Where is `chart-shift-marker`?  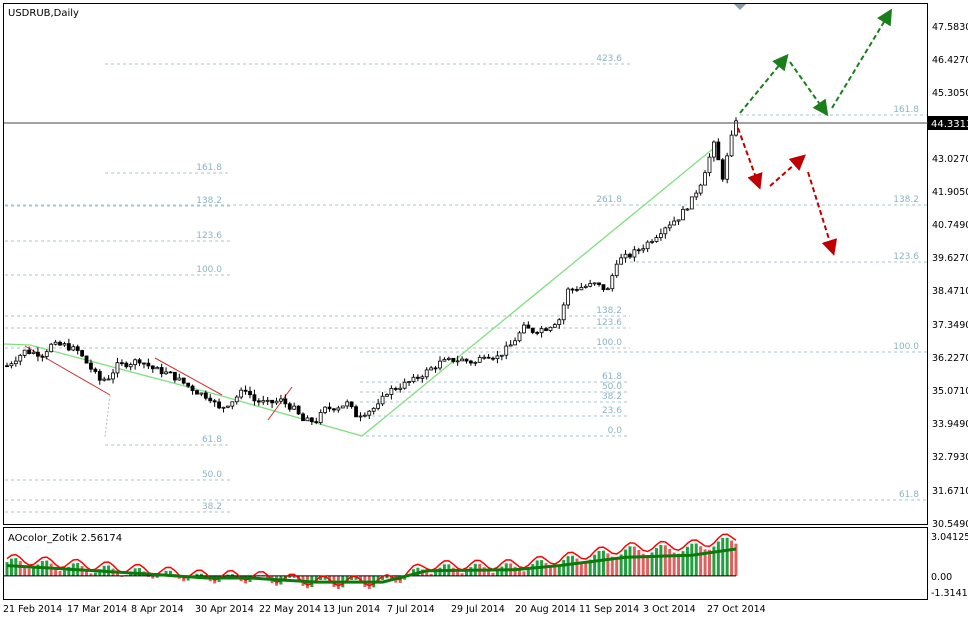 chart-shift-marker is located at coordinates (740, 7).